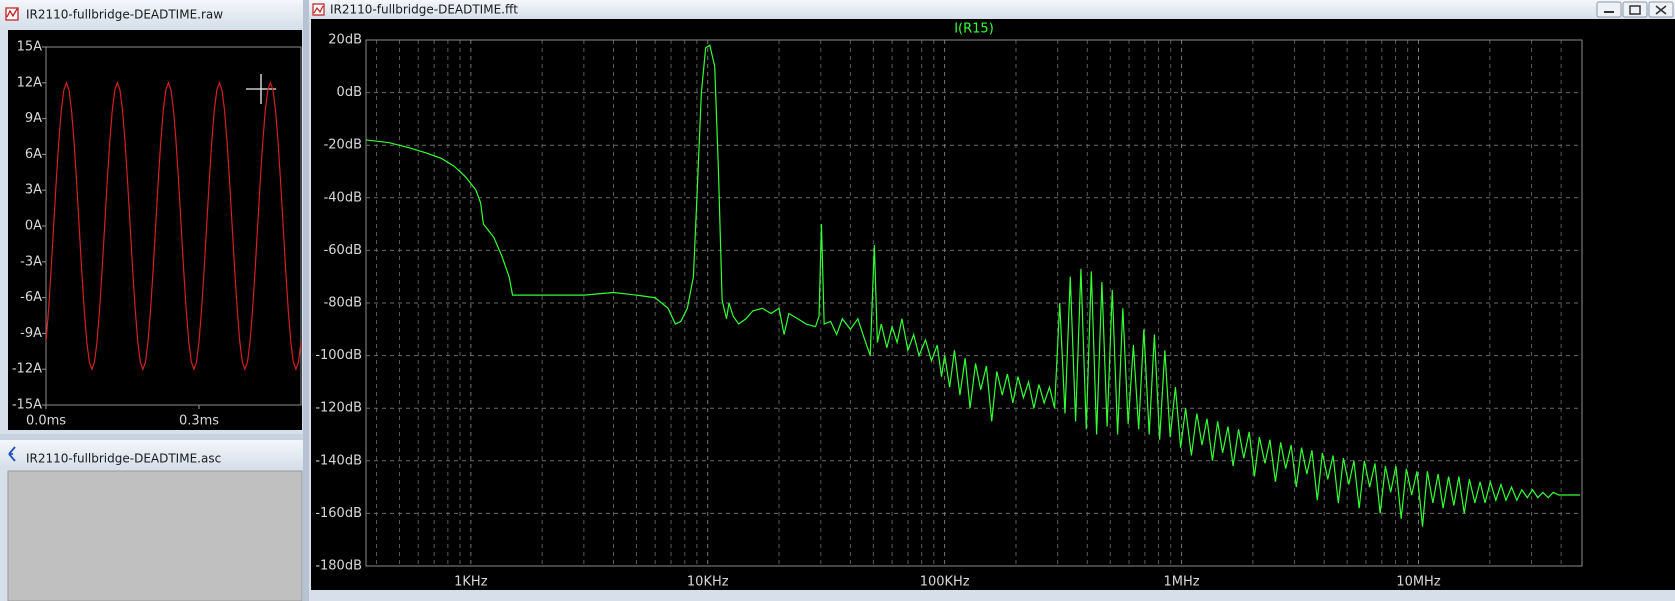 This screenshot has height=601, width=1675. What do you see at coordinates (261, 89) in the screenshot?
I see `cursor` at bounding box center [261, 89].